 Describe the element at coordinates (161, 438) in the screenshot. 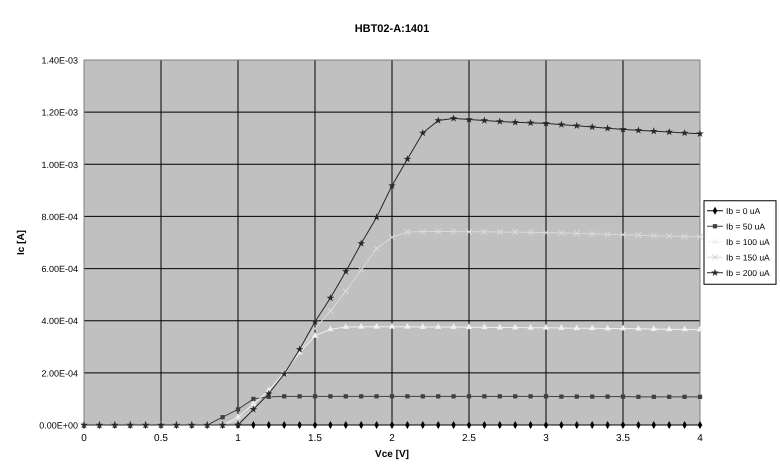

I see `x-tick-label: 0.5` at that location.